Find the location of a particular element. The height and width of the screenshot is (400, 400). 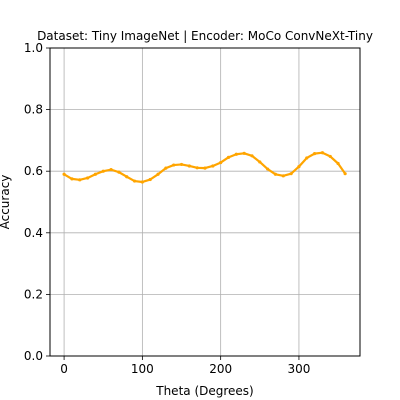

x-tick-label: 300 is located at coordinates (298, 369).